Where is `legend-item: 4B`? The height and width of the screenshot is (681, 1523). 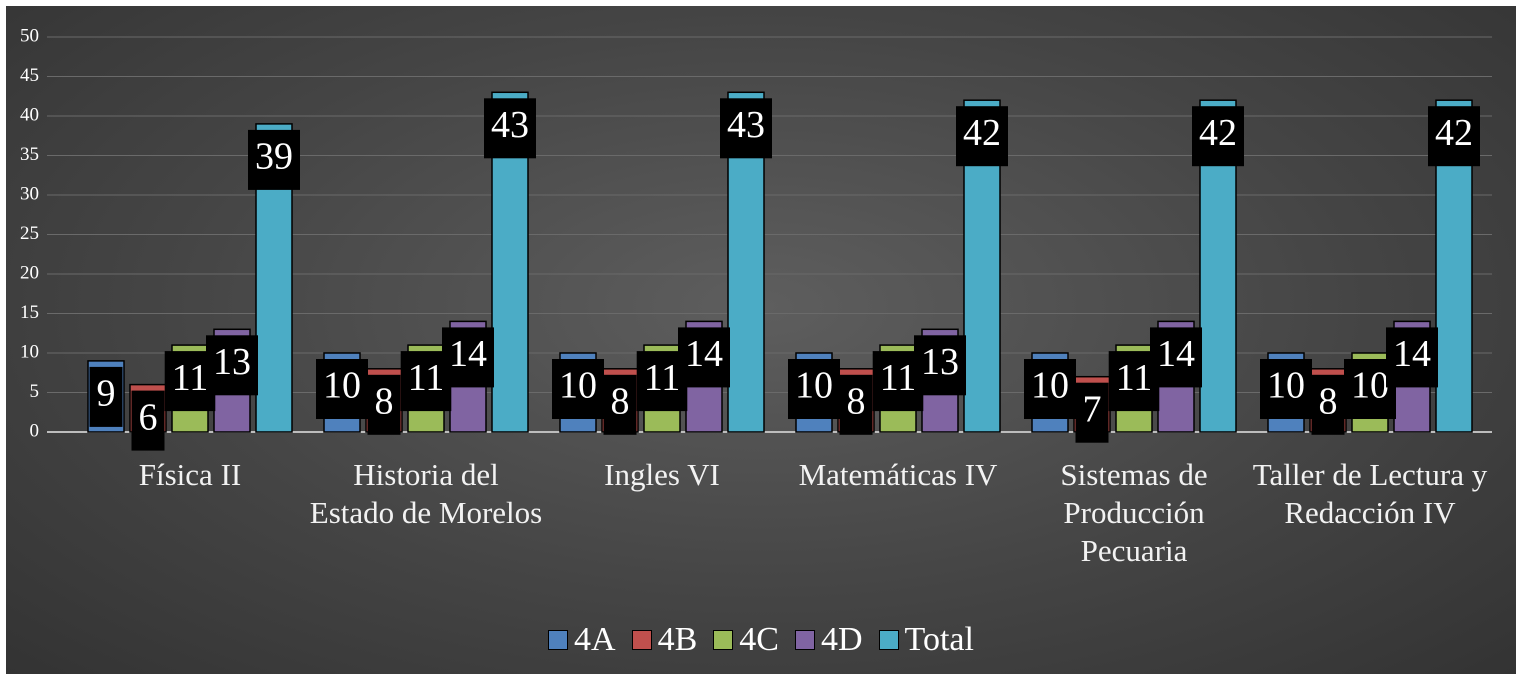 legend-item: 4B is located at coordinates (664, 640).